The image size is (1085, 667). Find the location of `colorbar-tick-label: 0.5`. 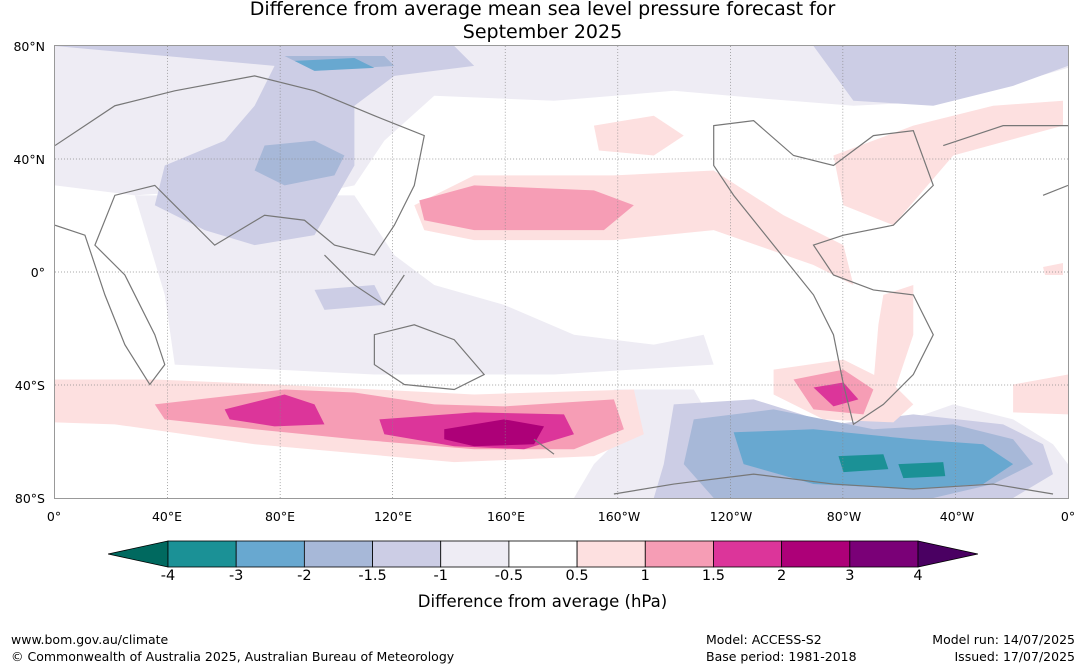

colorbar-tick-label: 0.5 is located at coordinates (577, 576).